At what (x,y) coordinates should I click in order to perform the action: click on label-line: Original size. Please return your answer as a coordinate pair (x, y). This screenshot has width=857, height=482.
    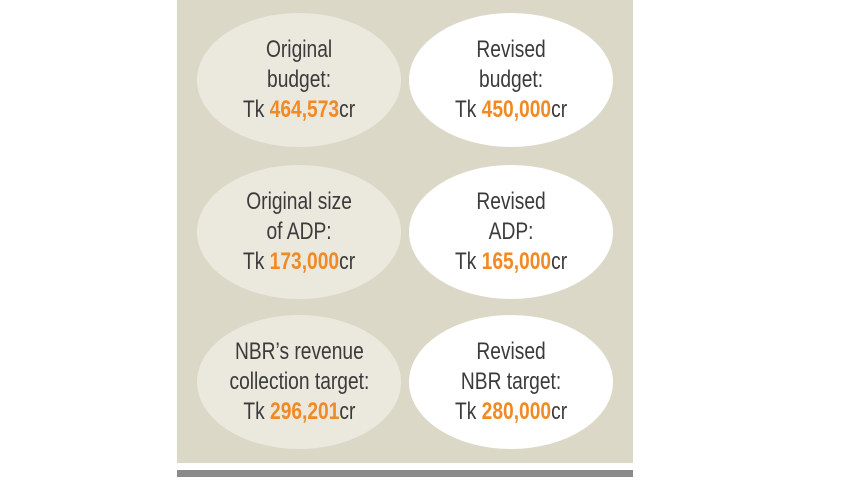
    Looking at the image, I should click on (299, 201).